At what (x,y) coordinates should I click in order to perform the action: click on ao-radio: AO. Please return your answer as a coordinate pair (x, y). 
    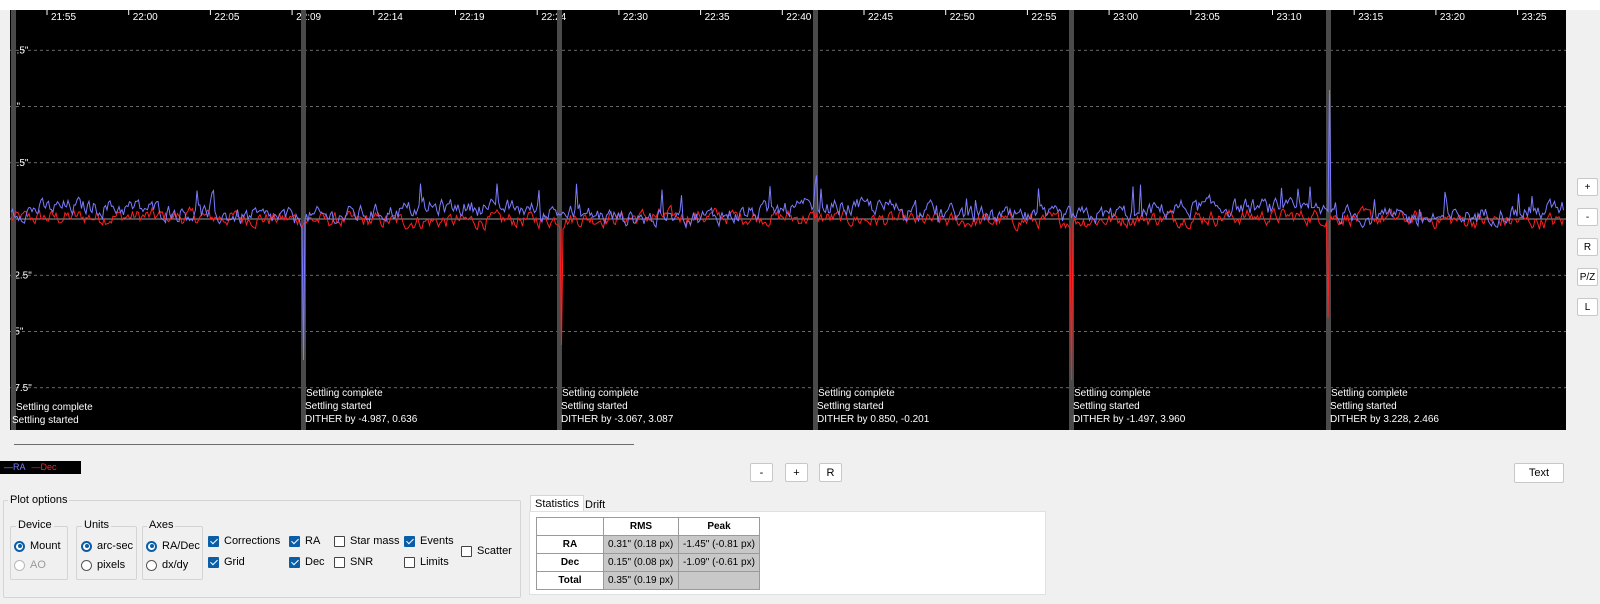
    Looking at the image, I should click on (30, 565).